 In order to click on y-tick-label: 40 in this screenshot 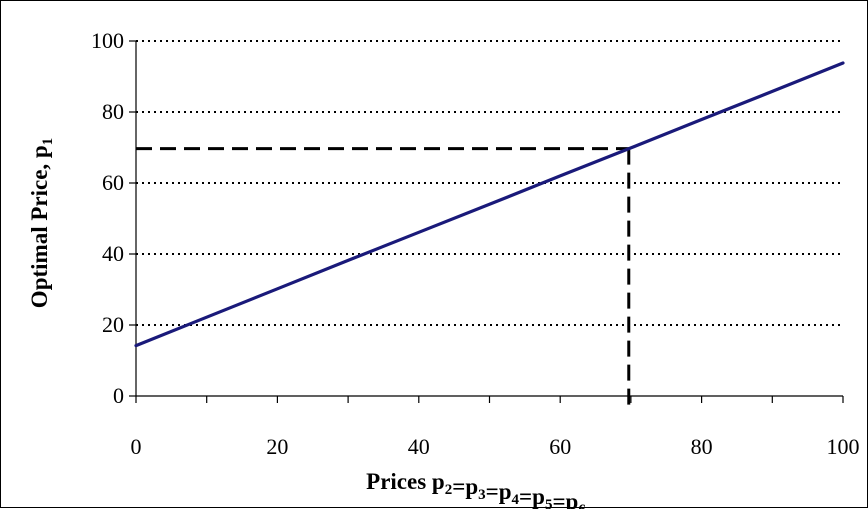, I will do `click(113, 253)`.